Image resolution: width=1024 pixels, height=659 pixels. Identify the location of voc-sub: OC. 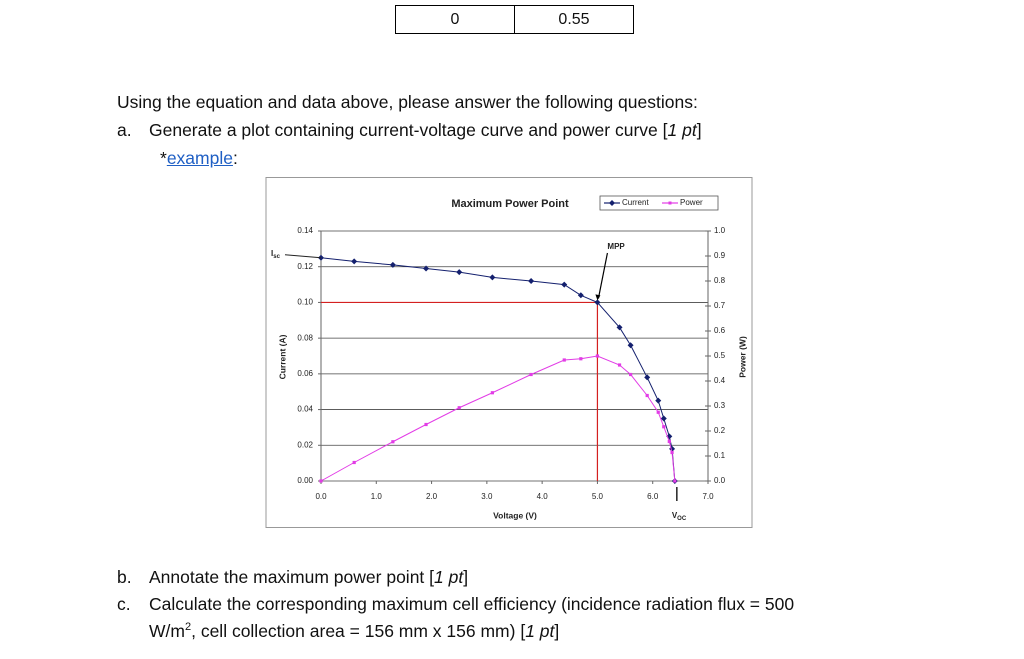
(682, 519).